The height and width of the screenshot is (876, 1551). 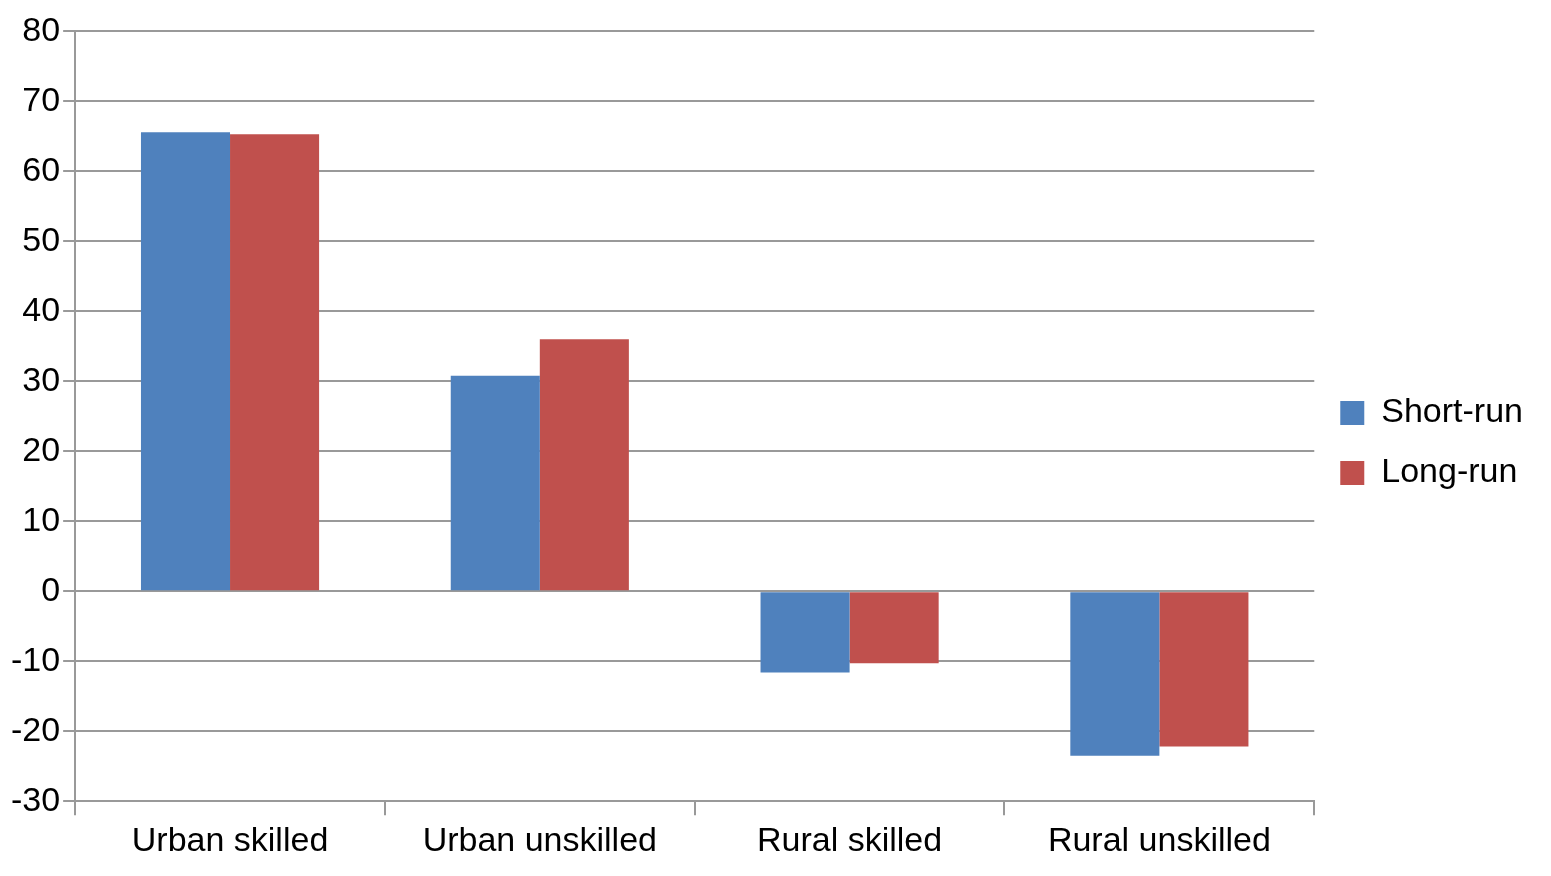 What do you see at coordinates (41, 518) in the screenshot?
I see `y-tick-label: 10` at bounding box center [41, 518].